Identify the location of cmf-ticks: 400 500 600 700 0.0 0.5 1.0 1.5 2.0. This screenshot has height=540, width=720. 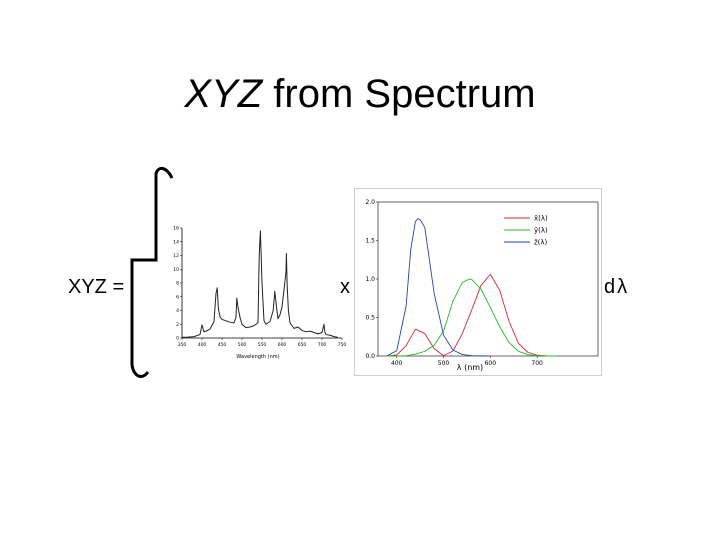
(454, 283).